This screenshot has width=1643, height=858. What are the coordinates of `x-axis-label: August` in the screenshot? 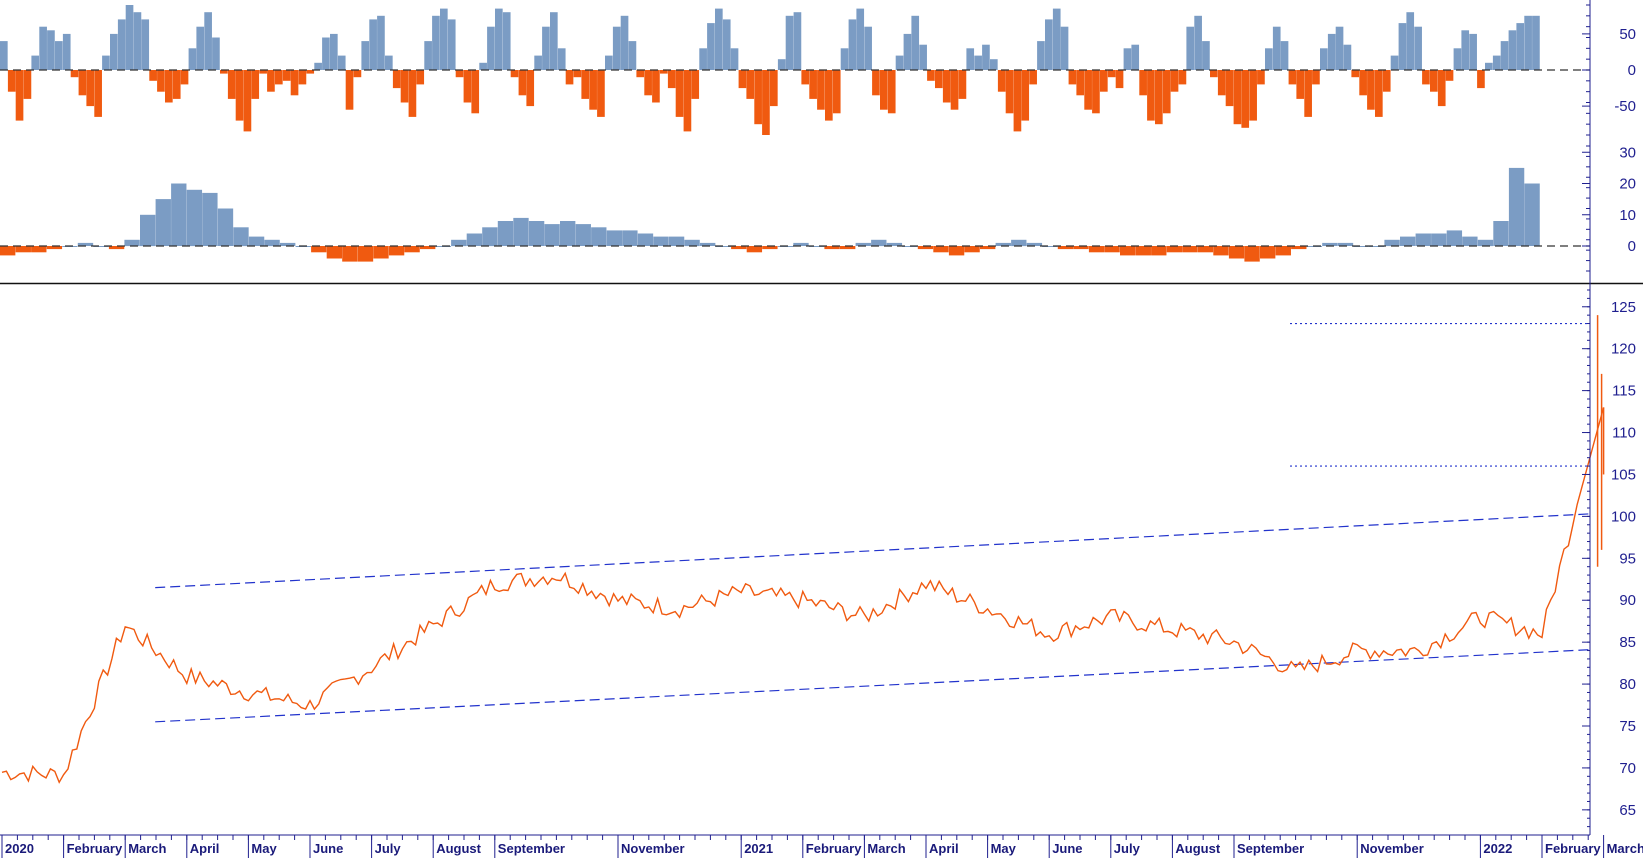 It's located at (458, 848).